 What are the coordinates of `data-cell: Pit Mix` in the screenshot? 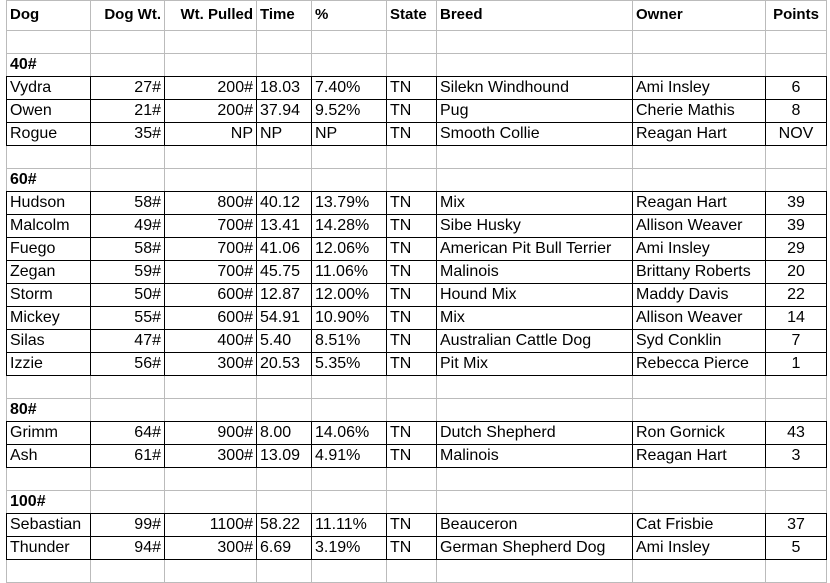 It's located at (534, 364).